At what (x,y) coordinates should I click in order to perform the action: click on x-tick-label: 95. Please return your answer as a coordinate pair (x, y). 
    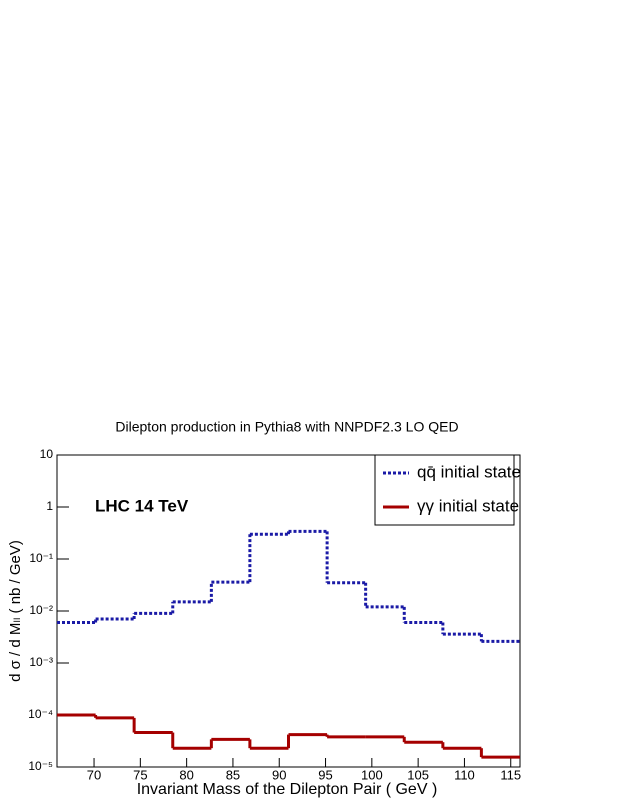
    Looking at the image, I should click on (325, 774).